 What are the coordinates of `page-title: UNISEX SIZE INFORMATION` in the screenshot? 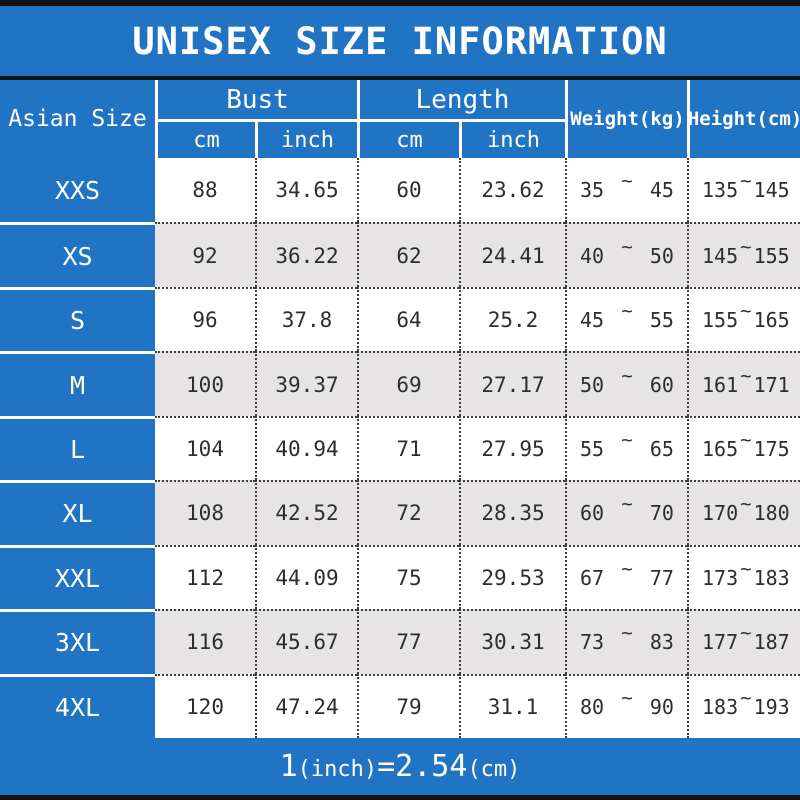 It's located at (400, 41).